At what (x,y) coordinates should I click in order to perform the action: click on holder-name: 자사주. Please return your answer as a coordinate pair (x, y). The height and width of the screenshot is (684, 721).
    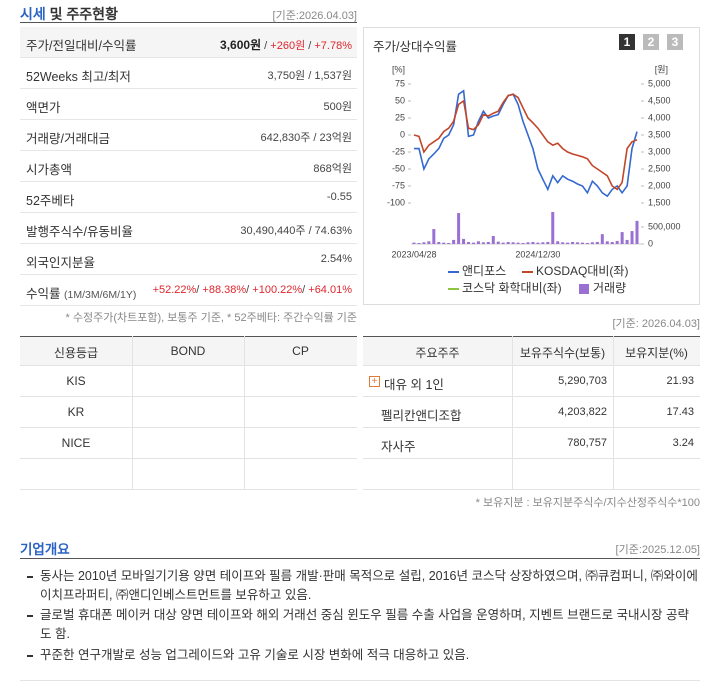
    Looking at the image, I should click on (398, 447).